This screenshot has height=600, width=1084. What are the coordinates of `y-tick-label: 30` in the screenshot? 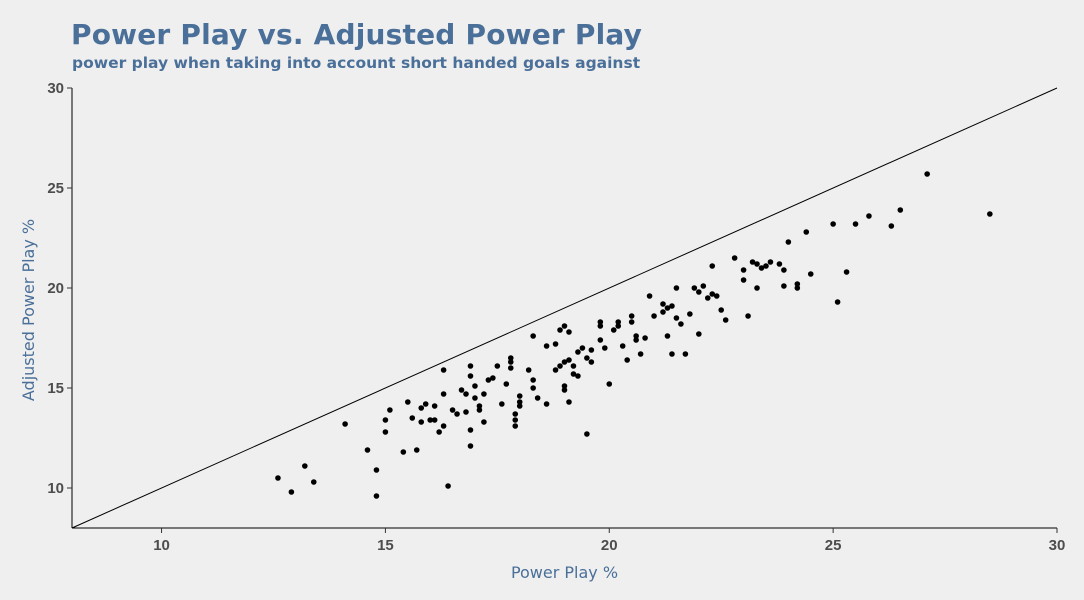 It's located at (55, 88).